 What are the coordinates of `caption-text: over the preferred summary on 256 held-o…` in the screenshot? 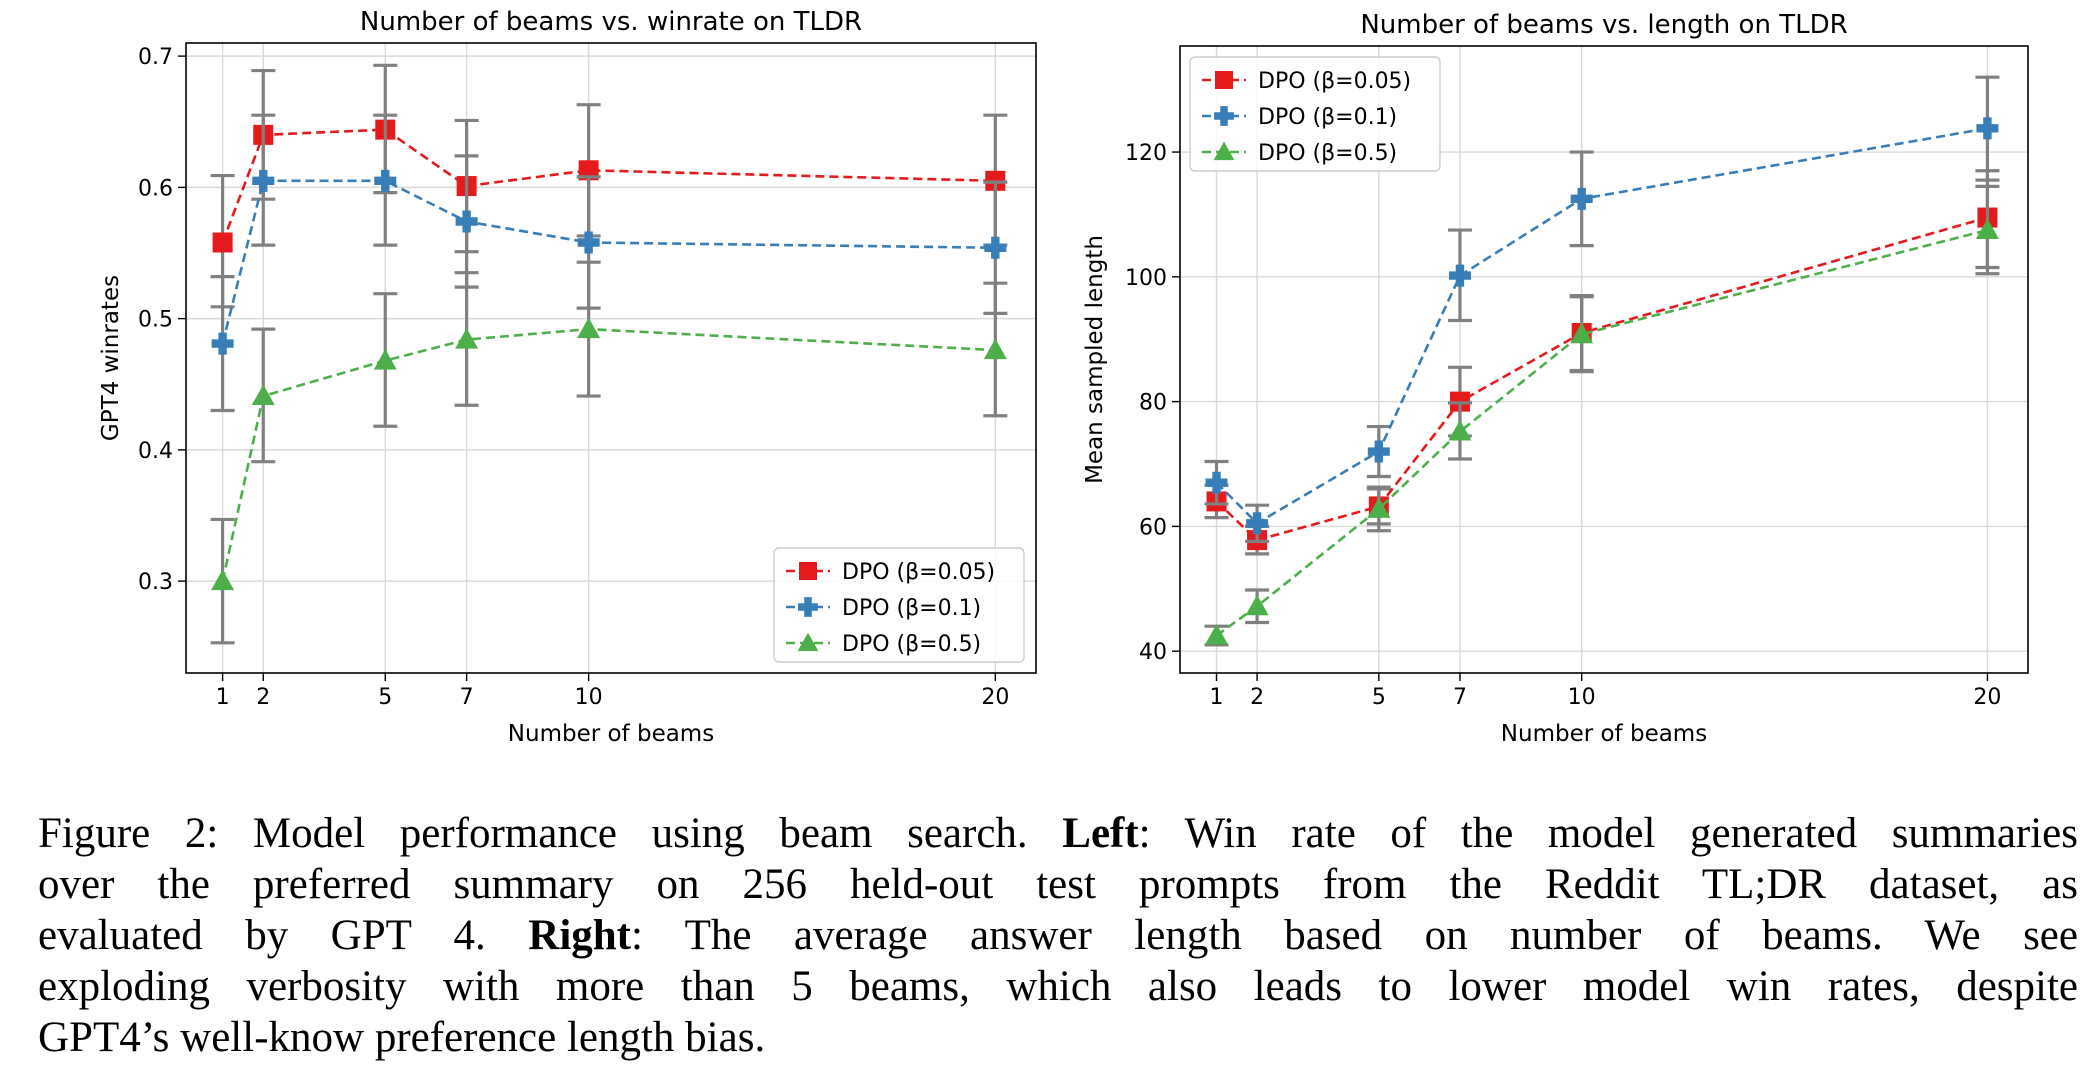 It's located at (1058, 884).